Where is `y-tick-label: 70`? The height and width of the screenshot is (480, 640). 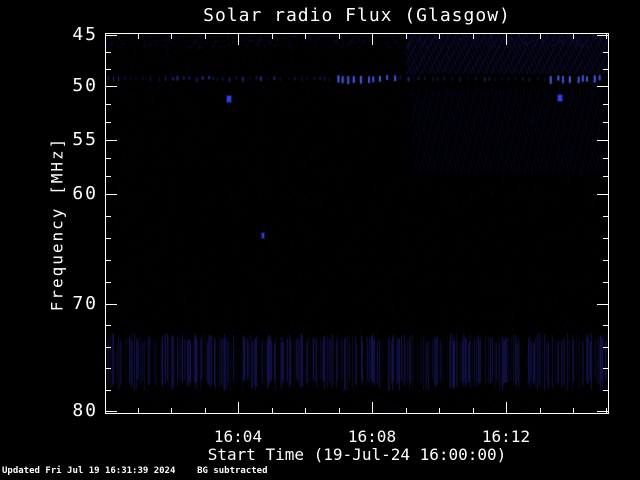
y-tick-label: 70 is located at coordinates (85, 303).